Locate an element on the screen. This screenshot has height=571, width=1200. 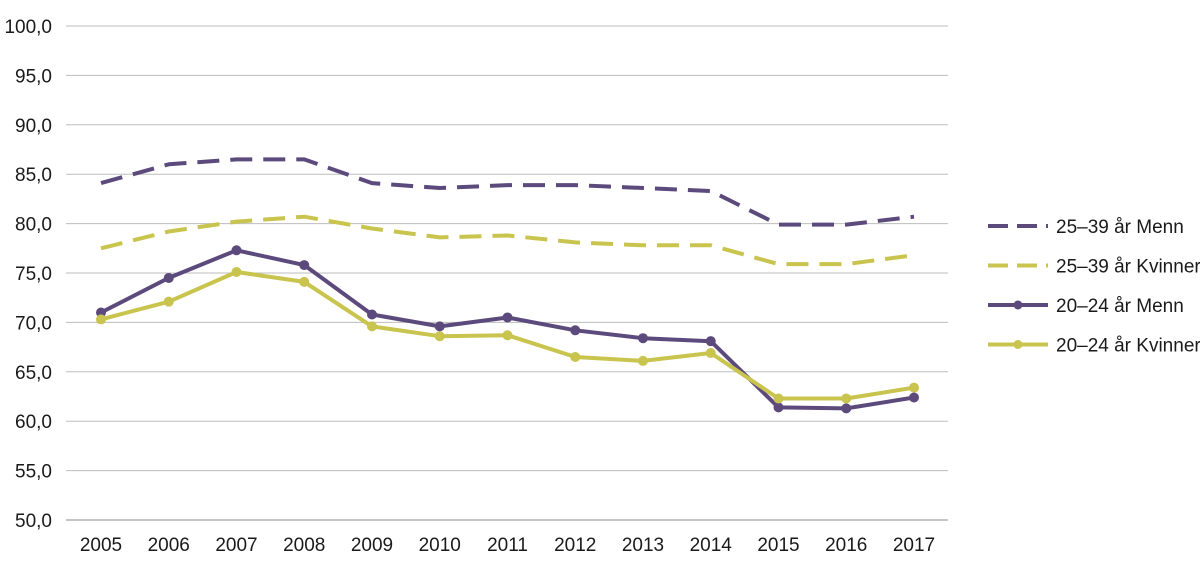
y-tick-label: 85,0 is located at coordinates (33, 175).